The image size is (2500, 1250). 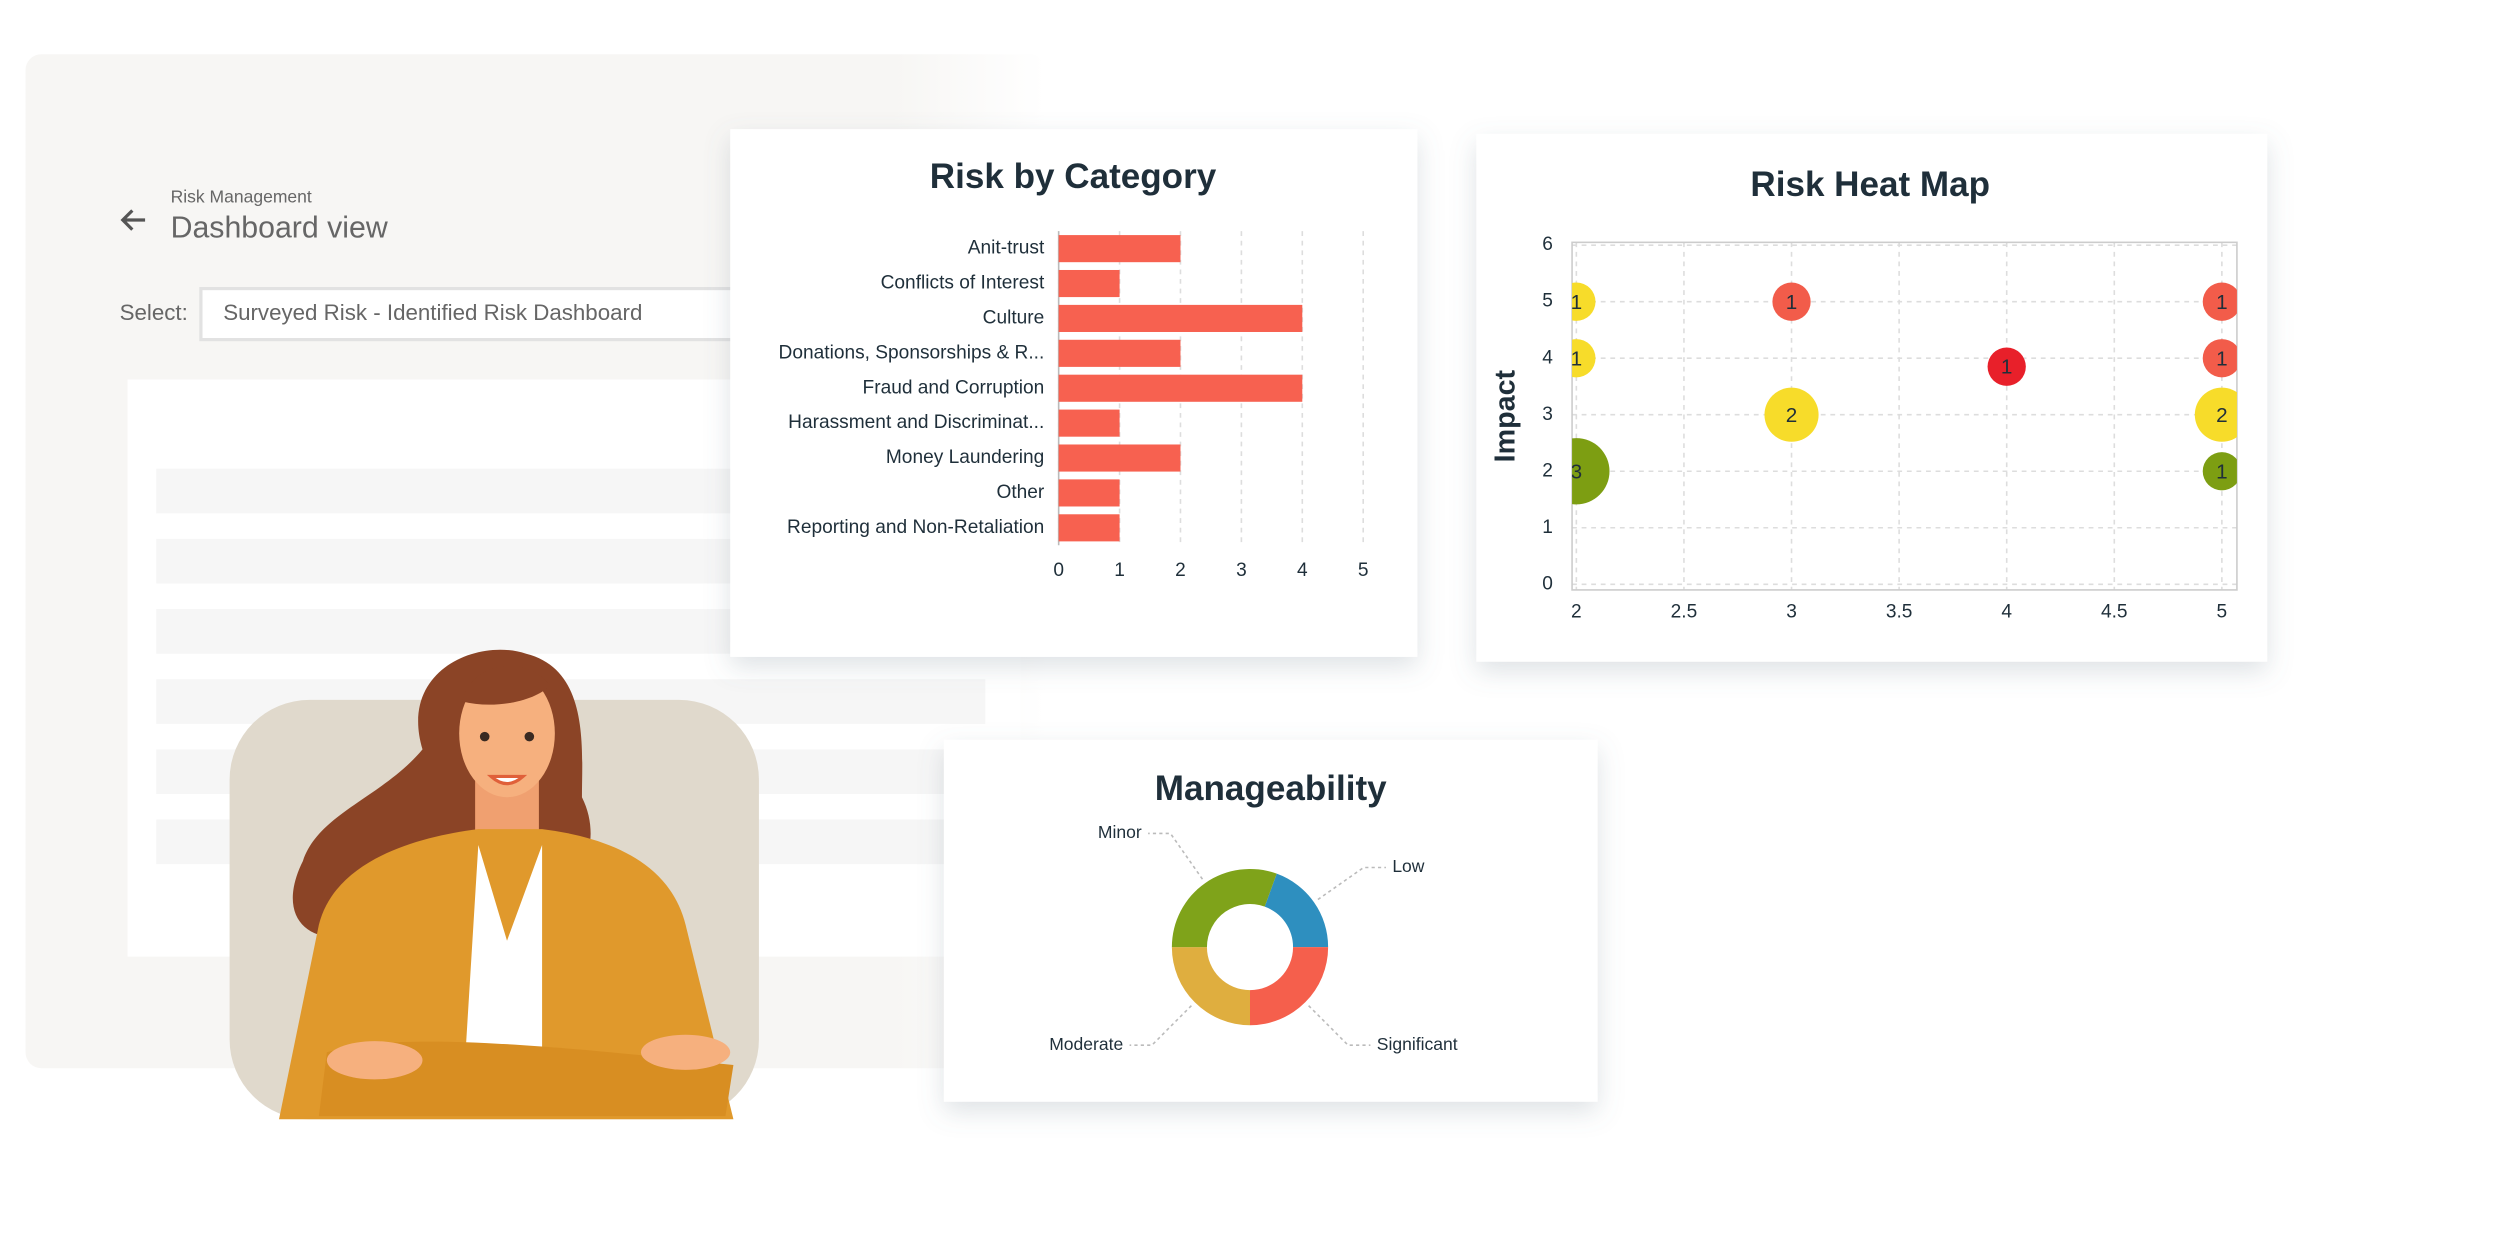 What do you see at coordinates (1006, 248) in the screenshot?
I see `y-tick-label: Anit-trust` at bounding box center [1006, 248].